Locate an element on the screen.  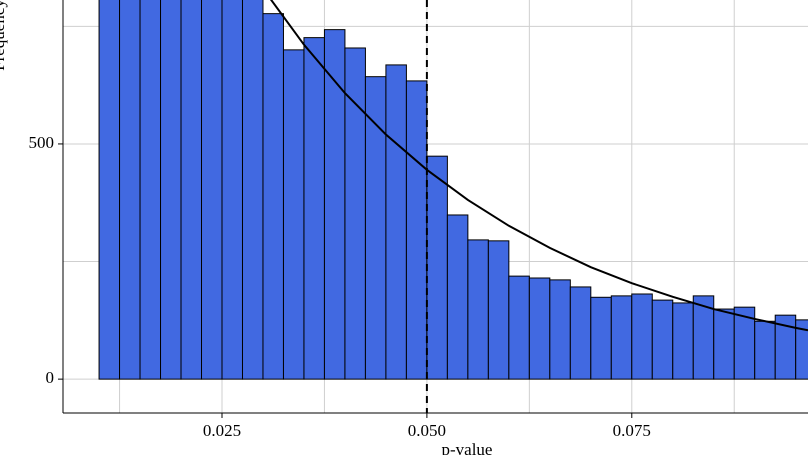
y-tick-label: 500 is located at coordinates (42, 142).